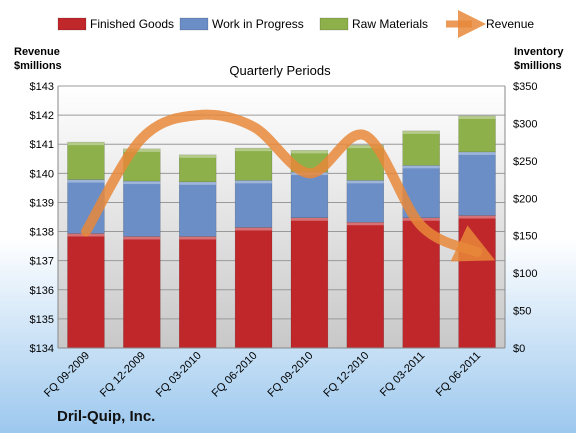 The height and width of the screenshot is (433, 576). I want to click on right-tick-label: $150, so click(525, 237).